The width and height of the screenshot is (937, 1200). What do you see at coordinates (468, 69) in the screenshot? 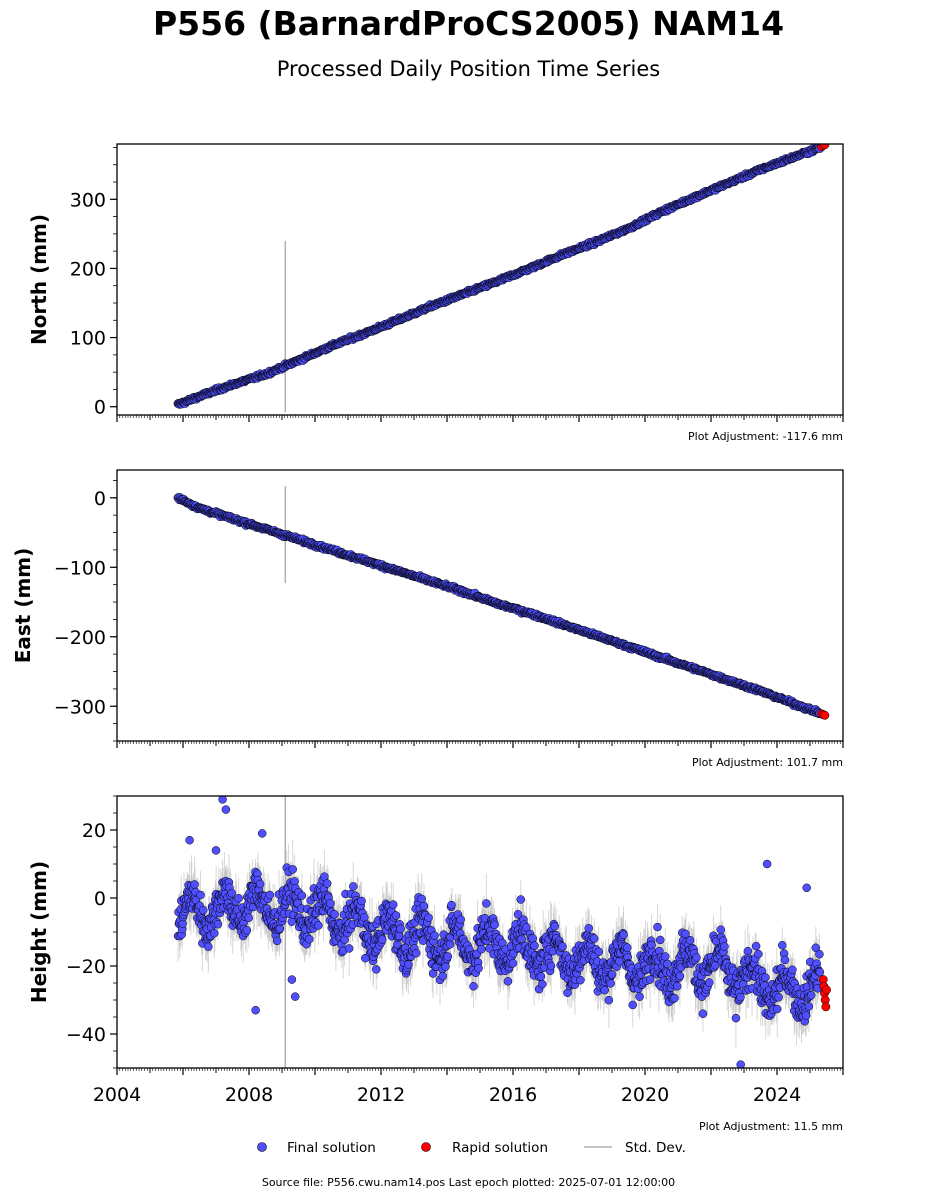
I see `chart-subtitle: Processed Daily Position Time Series` at bounding box center [468, 69].